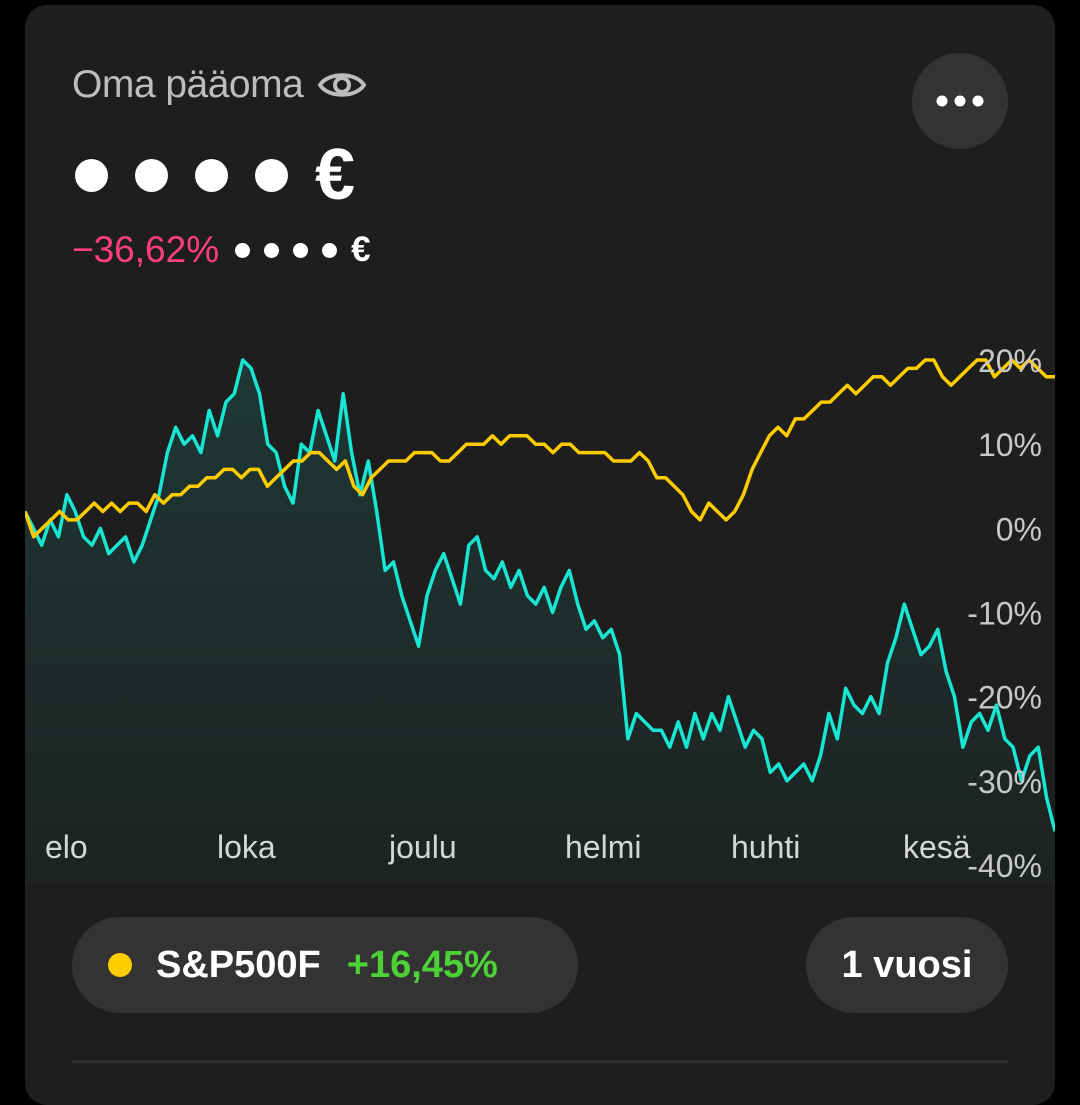  What do you see at coordinates (325, 965) in the screenshot?
I see `benchmark-selector: S&P500F +16,45%` at bounding box center [325, 965].